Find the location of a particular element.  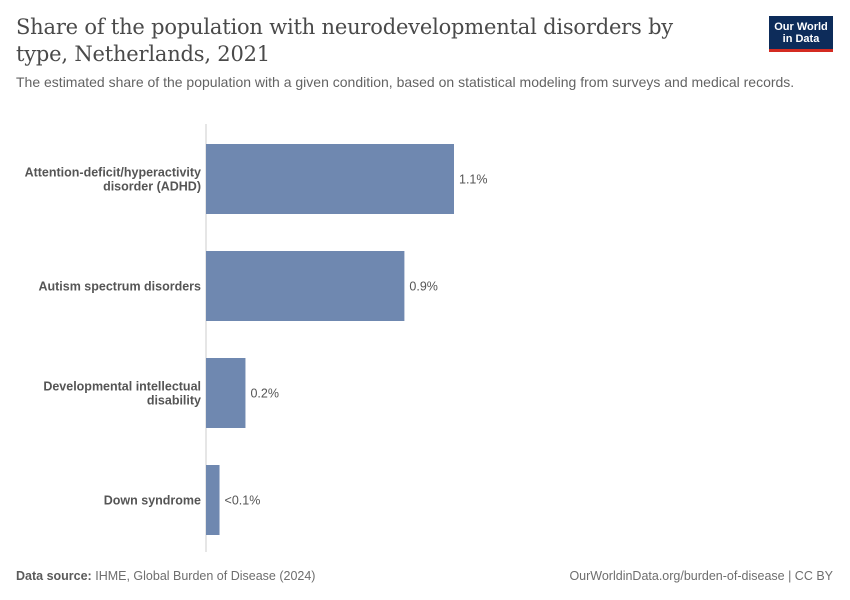

value-label-3: <0.1% is located at coordinates (243, 501).